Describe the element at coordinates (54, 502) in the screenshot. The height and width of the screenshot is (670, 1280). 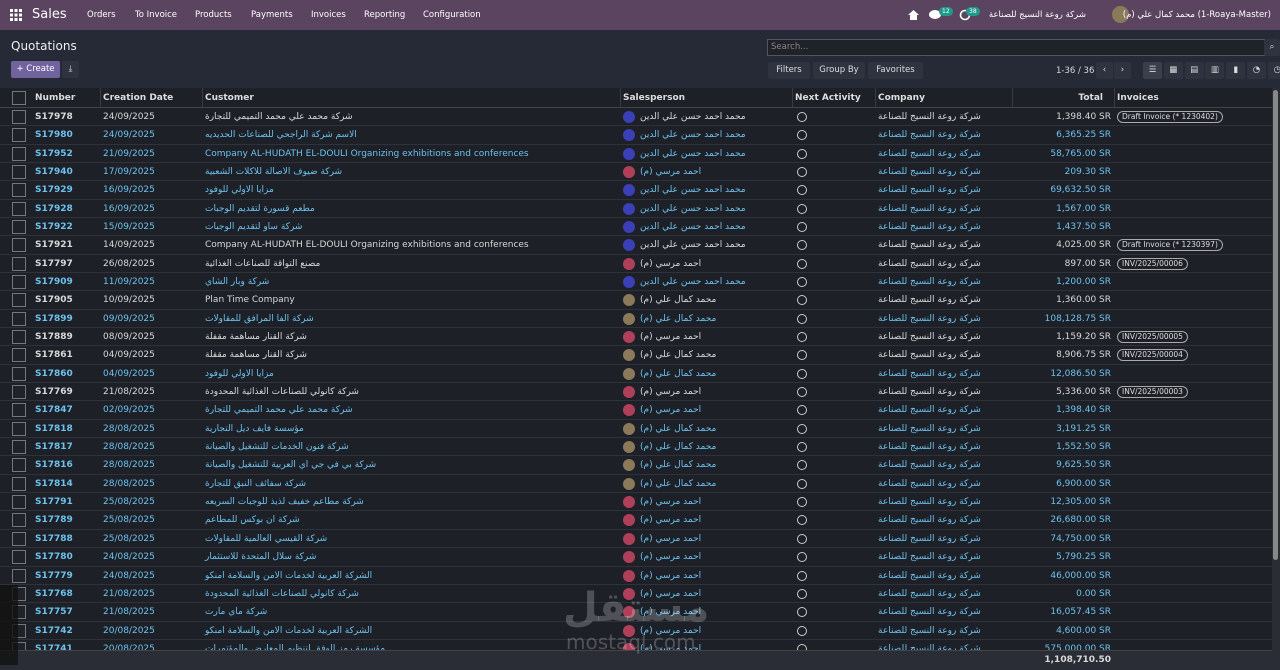
I see `order-number: S17791` at that location.